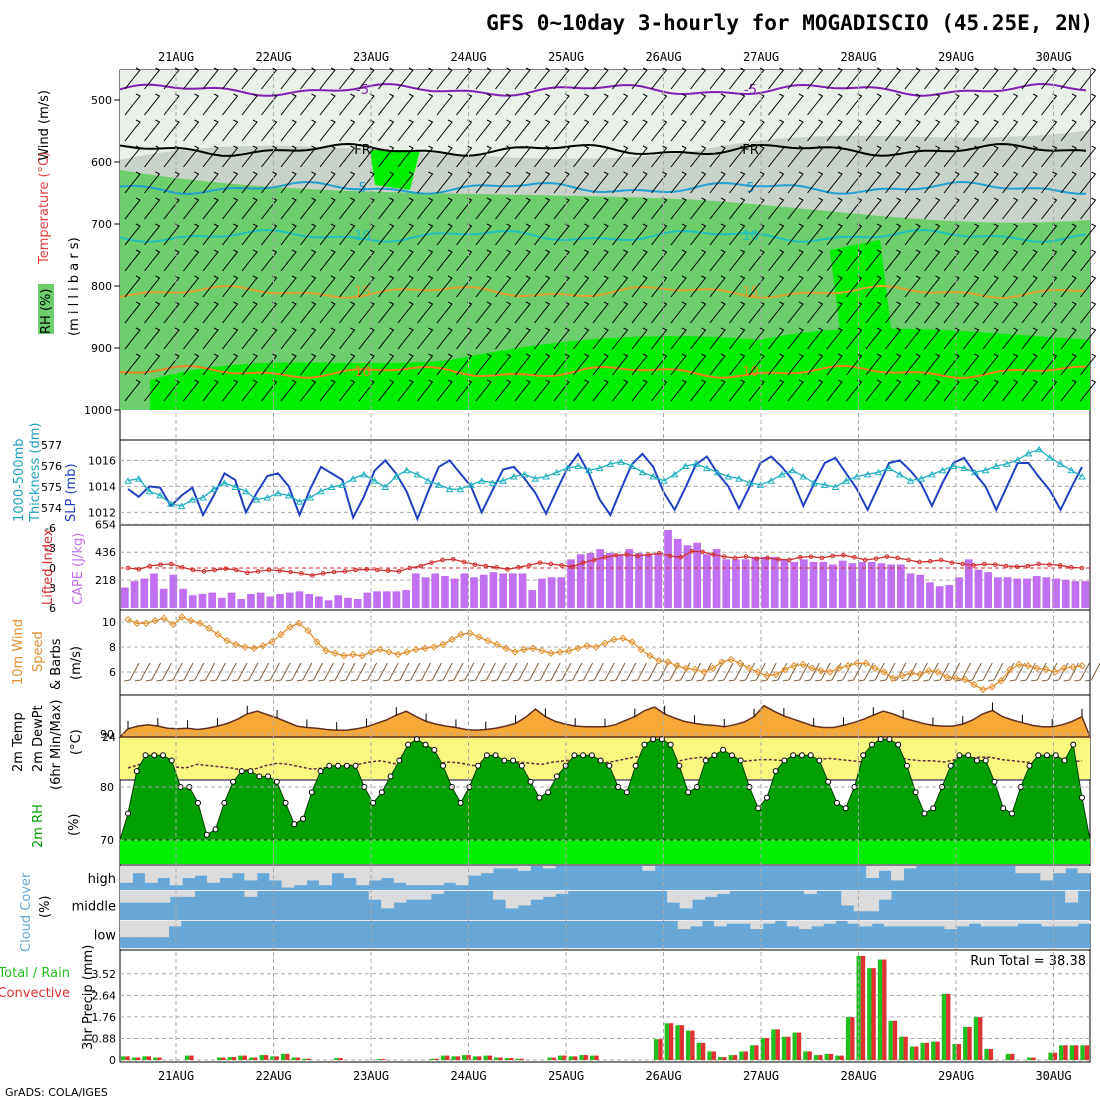 This screenshot has height=1100, width=1100. What do you see at coordinates (362, 90) in the screenshot?
I see `contour-label: -5` at bounding box center [362, 90].